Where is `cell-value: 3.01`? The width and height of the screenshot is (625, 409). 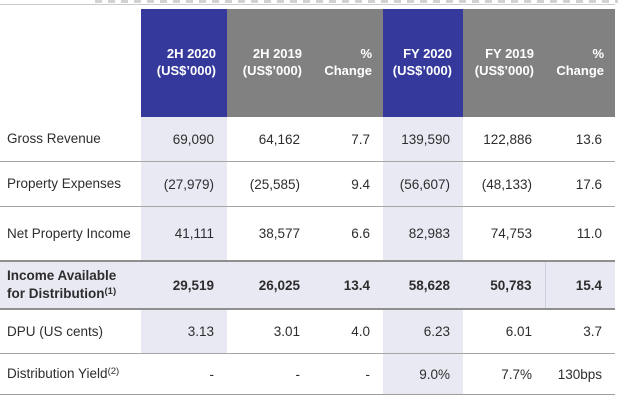 cell-value: 3.01 is located at coordinates (270, 331).